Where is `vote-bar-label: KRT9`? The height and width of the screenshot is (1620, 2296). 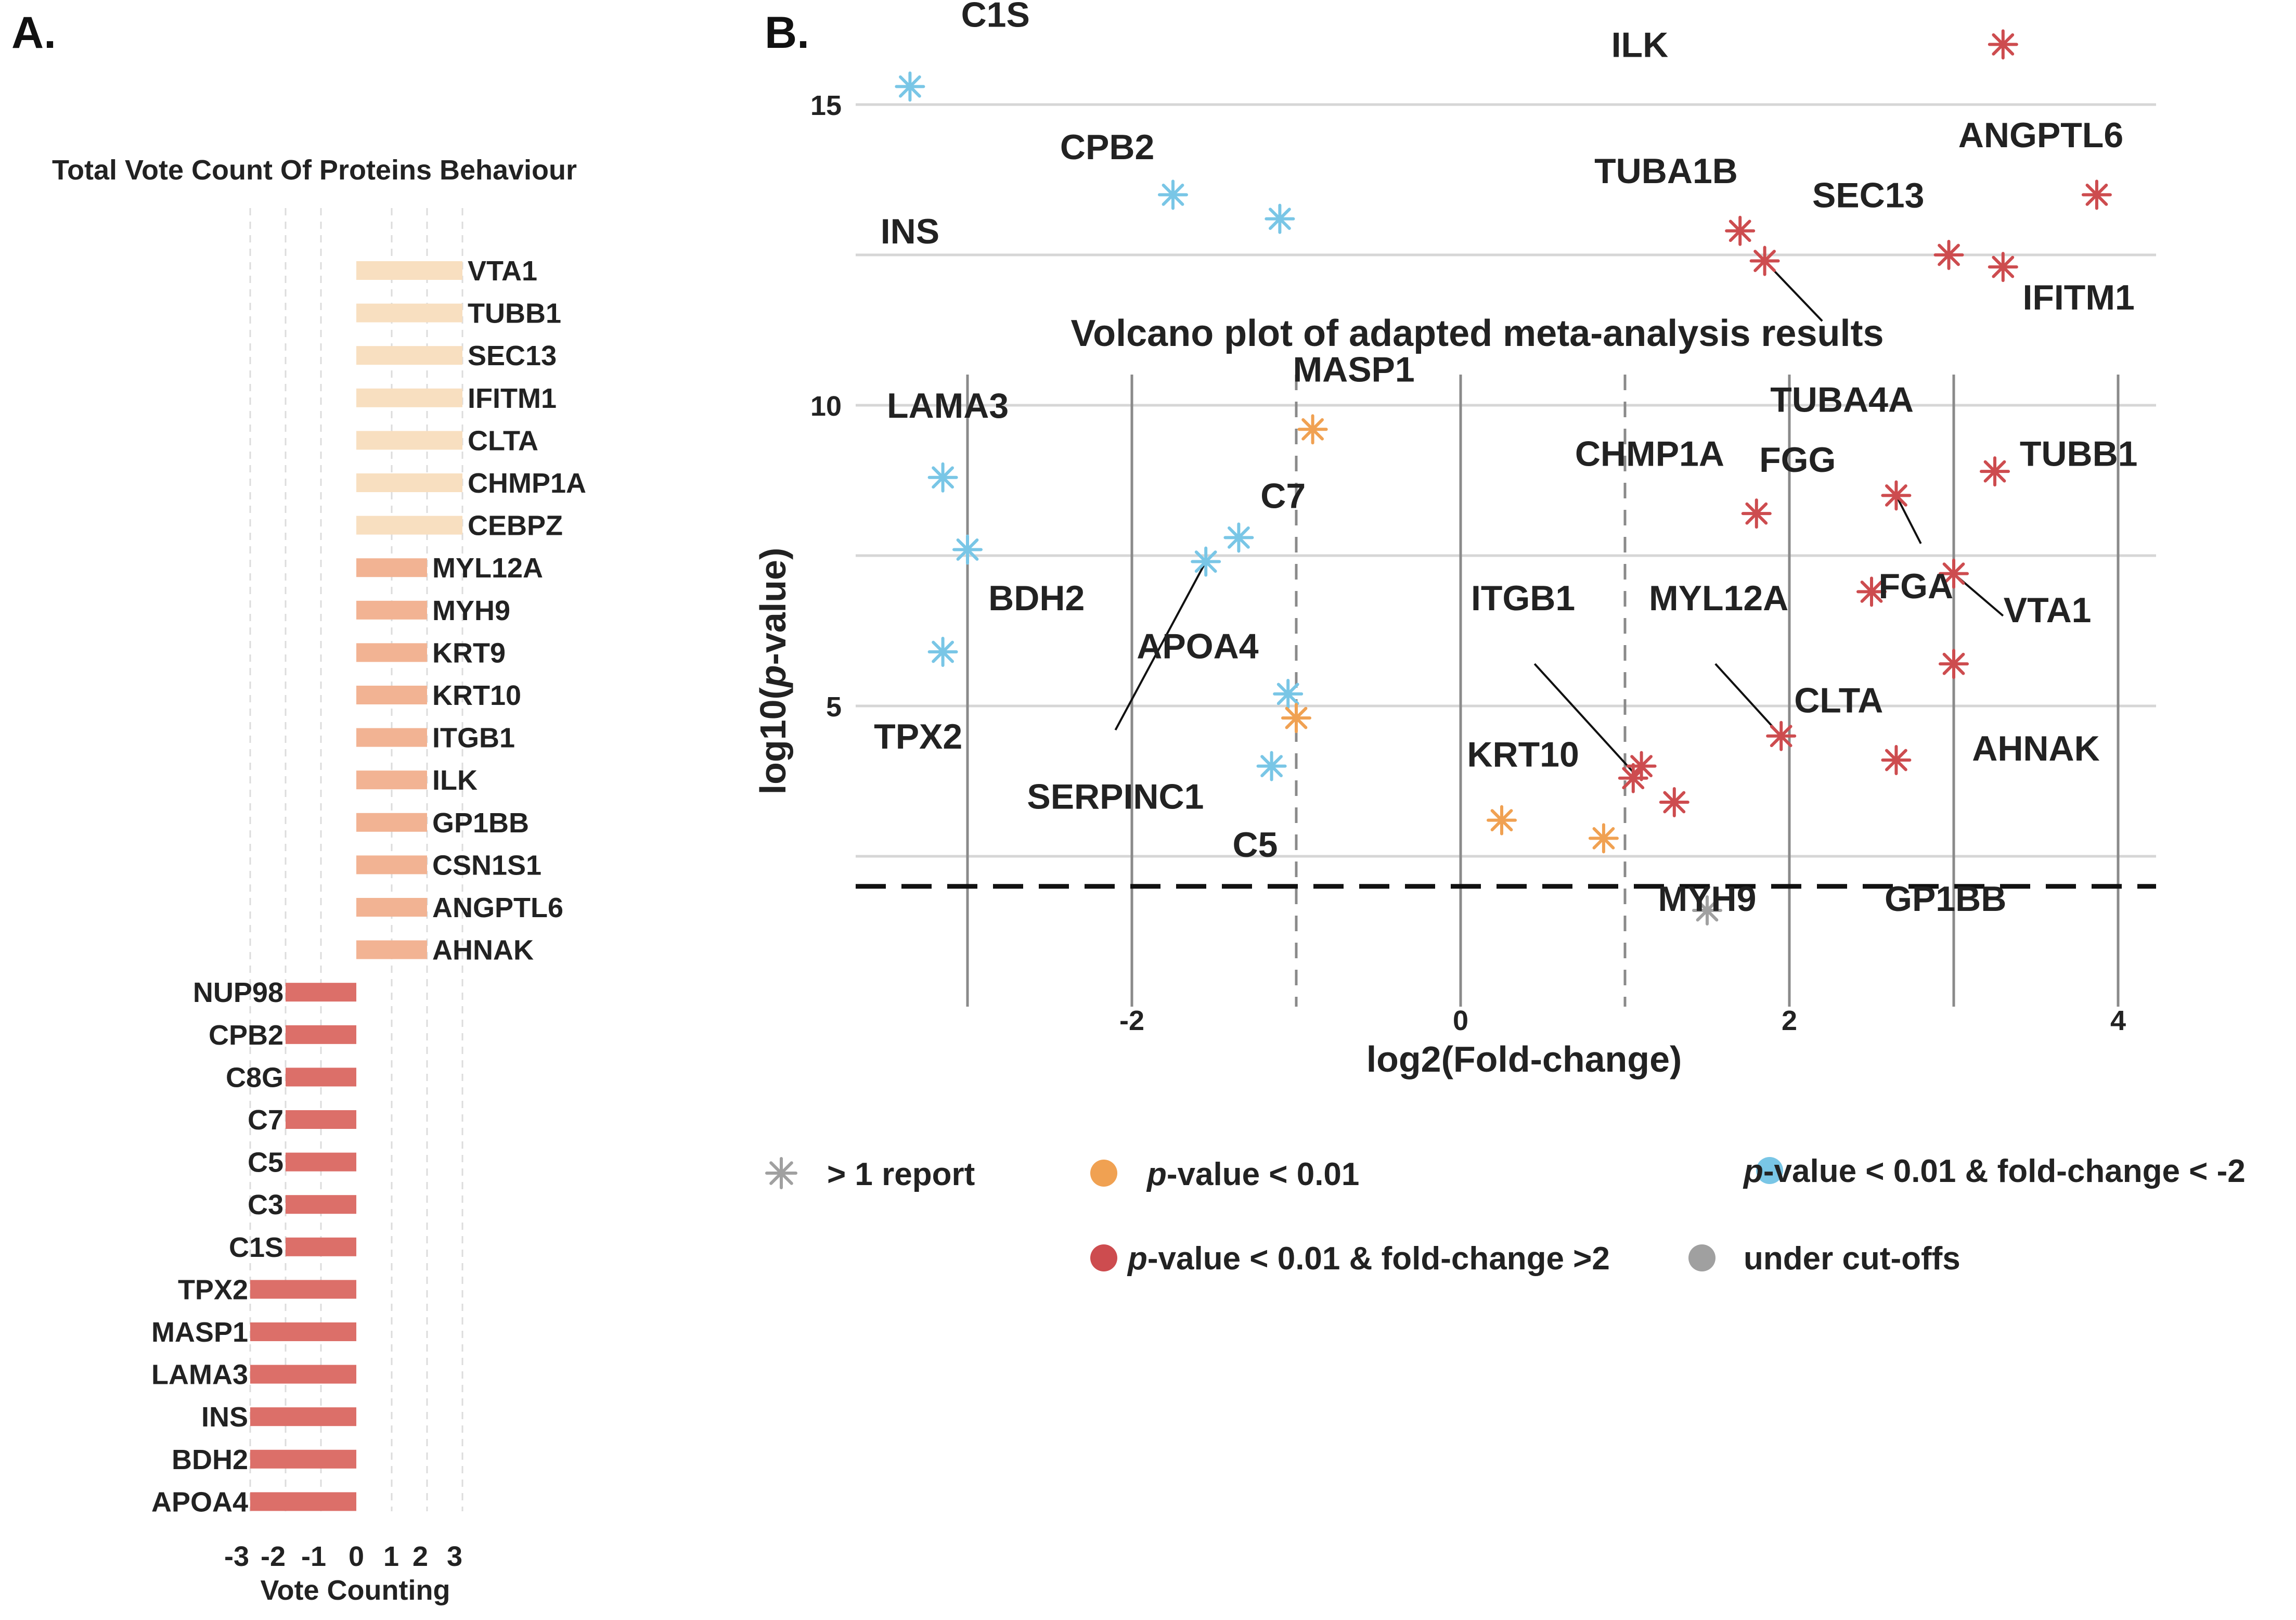
vote-bar-label: KRT9 is located at coordinates (469, 652).